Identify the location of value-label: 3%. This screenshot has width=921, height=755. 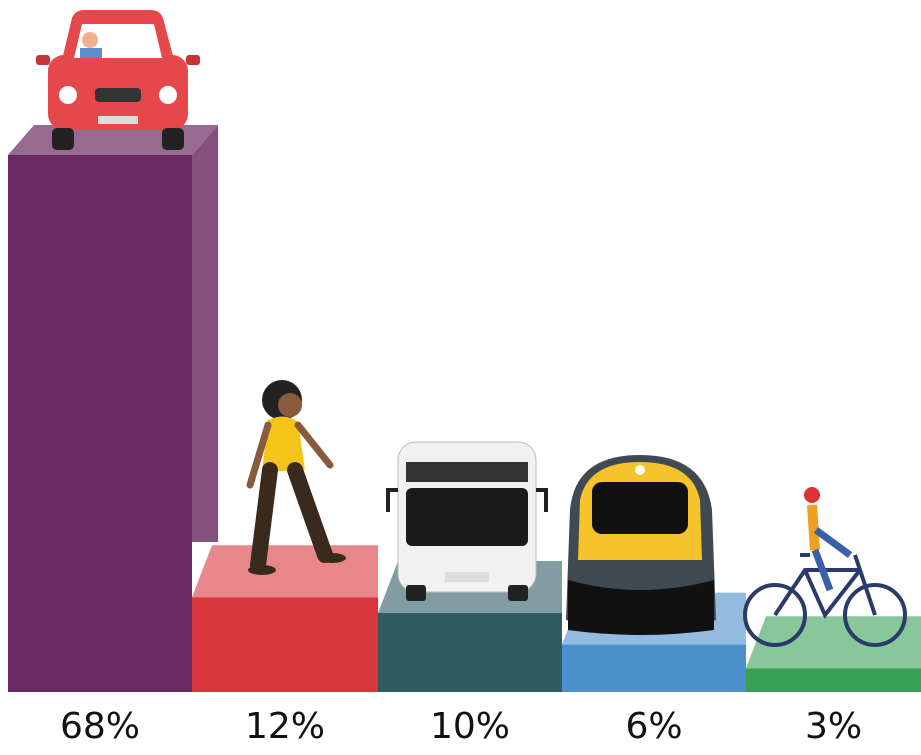
(833, 726).